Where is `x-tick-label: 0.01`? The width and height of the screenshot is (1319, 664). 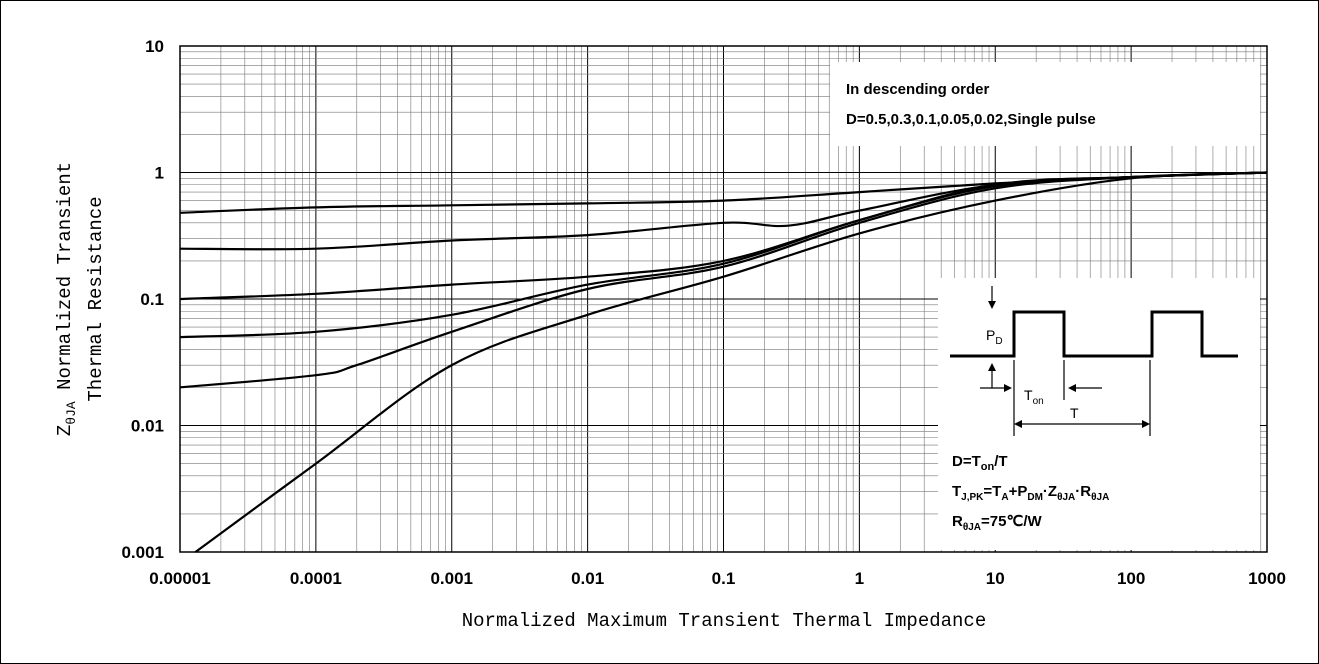
x-tick-label: 0.01 is located at coordinates (587, 578).